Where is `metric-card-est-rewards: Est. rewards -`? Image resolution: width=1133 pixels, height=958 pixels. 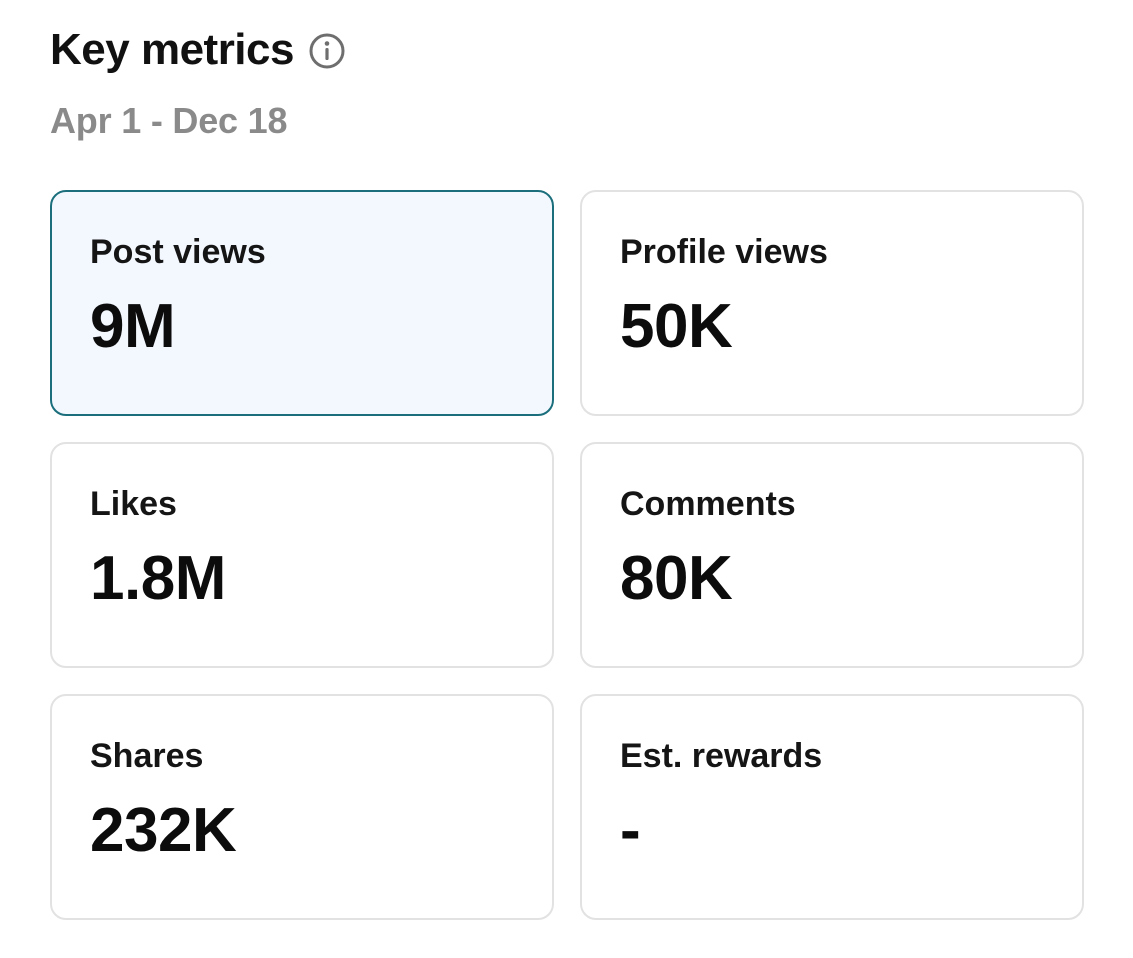 metric-card-est-rewards: Est. rewards - is located at coordinates (832, 807).